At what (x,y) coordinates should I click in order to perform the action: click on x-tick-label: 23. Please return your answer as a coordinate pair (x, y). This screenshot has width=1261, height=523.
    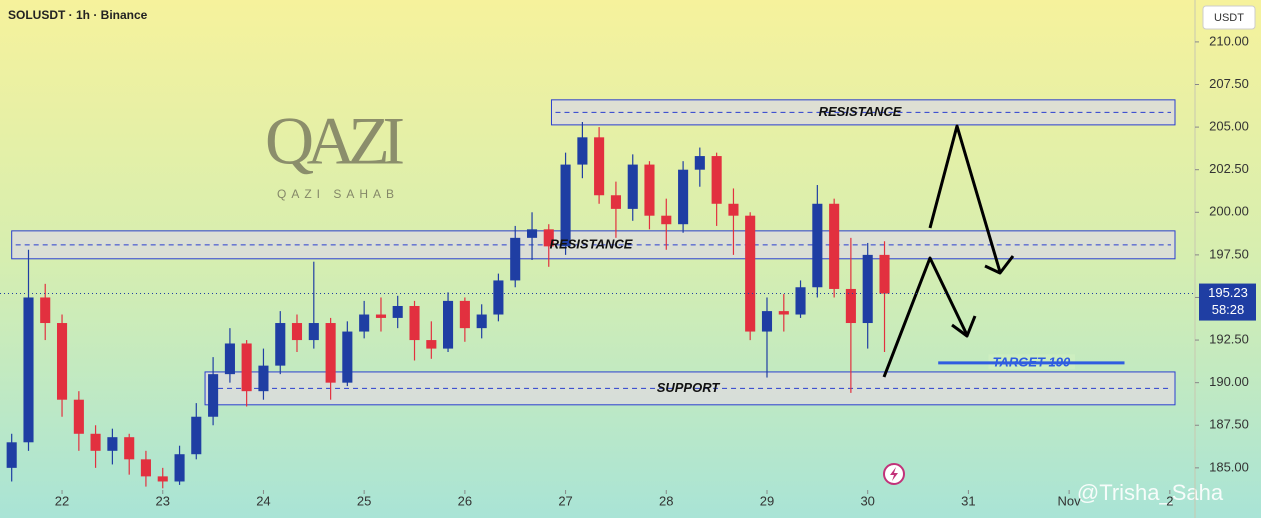
    Looking at the image, I should click on (163, 500).